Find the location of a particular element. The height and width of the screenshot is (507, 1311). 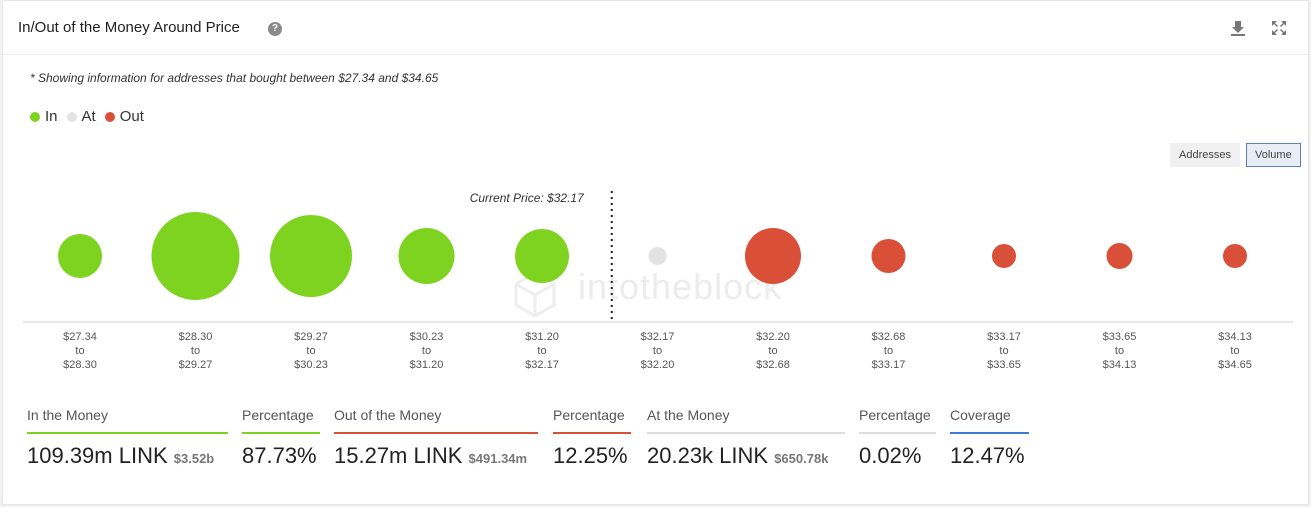

out-of-the-money-usd: $491.34m is located at coordinates (498, 458).